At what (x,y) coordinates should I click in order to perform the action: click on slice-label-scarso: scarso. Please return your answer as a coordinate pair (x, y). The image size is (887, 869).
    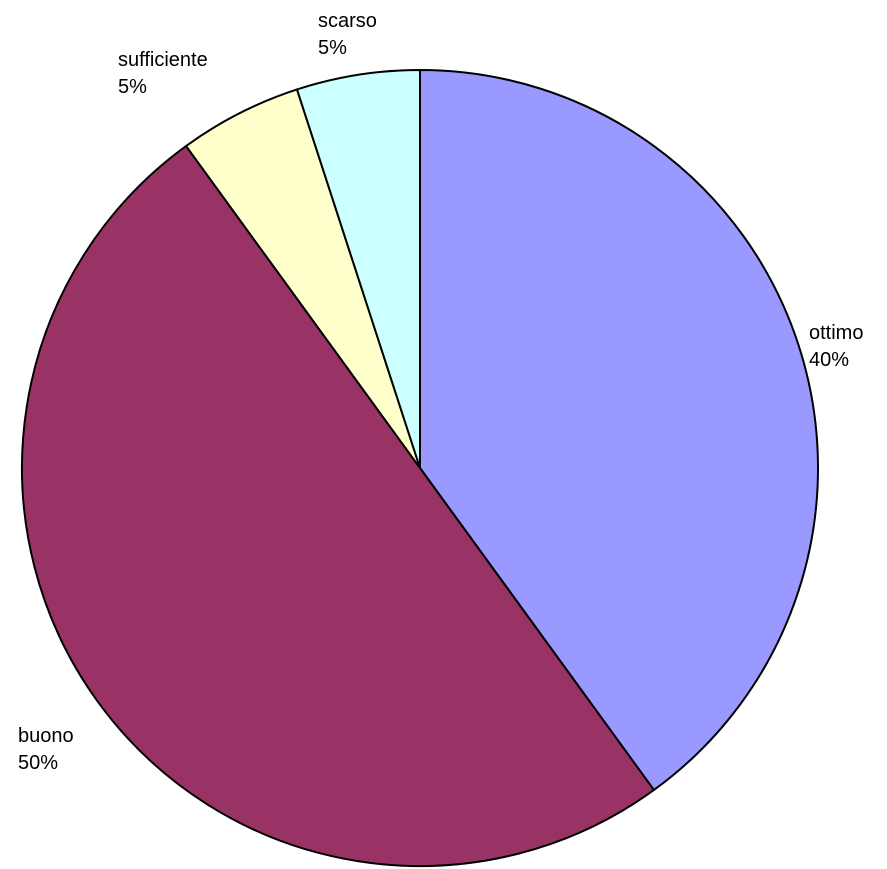
    Looking at the image, I should click on (347, 21).